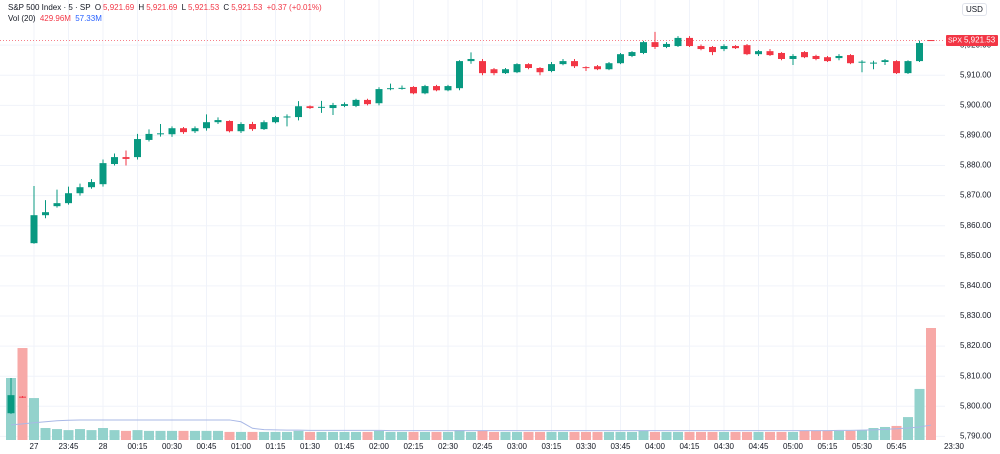 The width and height of the screenshot is (1000, 454). I want to click on x-tick-label: 04:45, so click(758, 446).